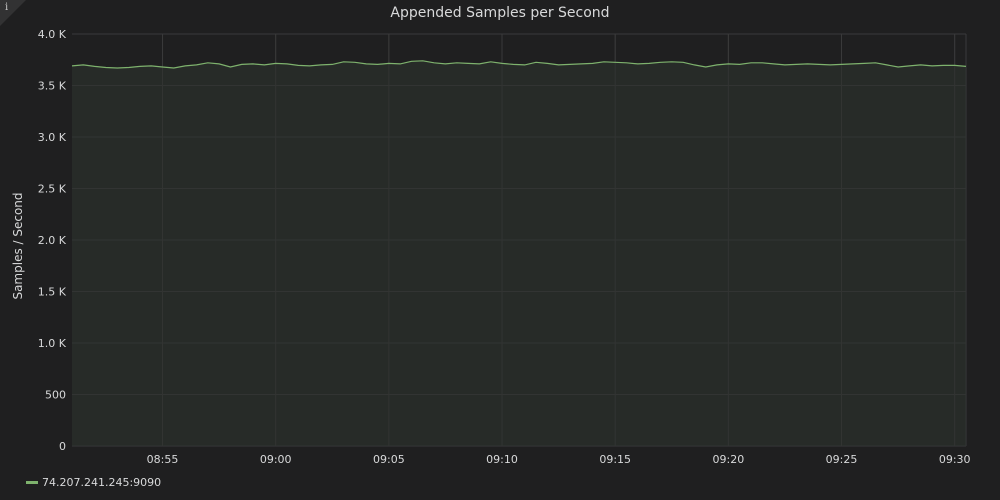 This screenshot has height=500, width=1000. What do you see at coordinates (842, 459) in the screenshot?
I see `x-tick-label: 09:25` at bounding box center [842, 459].